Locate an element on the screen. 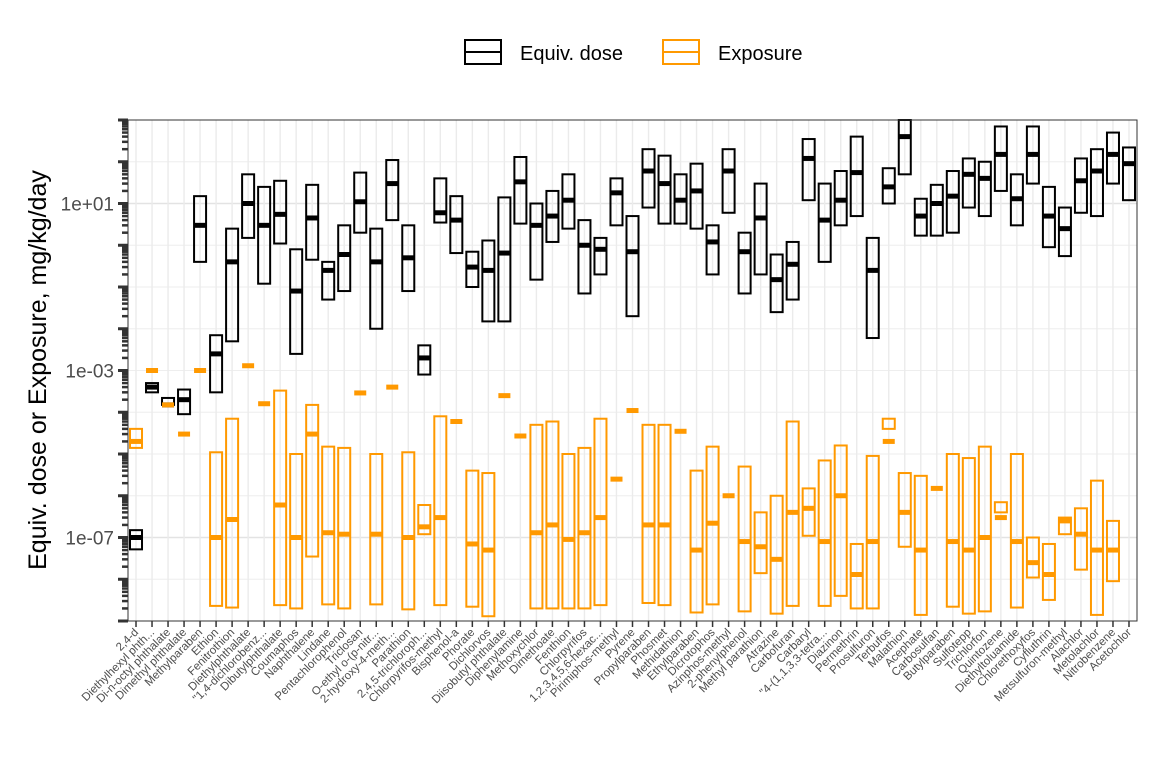  legend-label-equiv-dose: Equiv. dose is located at coordinates (571, 54).